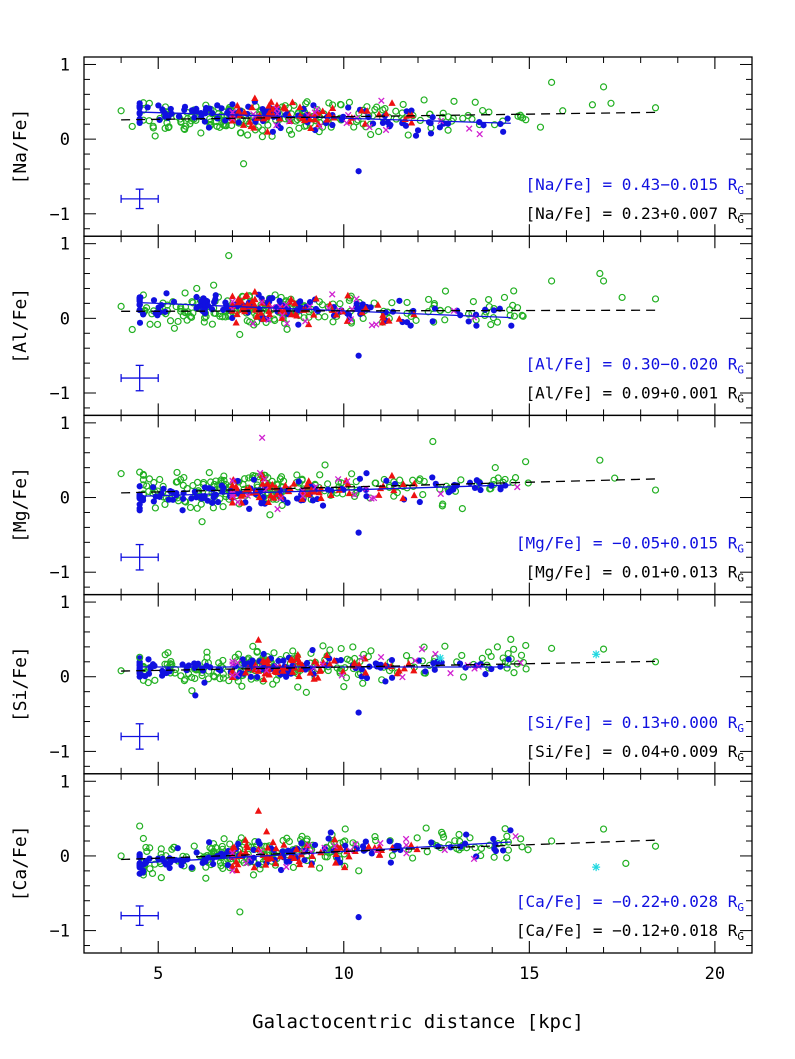 The height and width of the screenshot is (1059, 795). I want to click on fit-label-blue: [Si/Fe] = 0.13+0.000 RG, so click(634, 724).